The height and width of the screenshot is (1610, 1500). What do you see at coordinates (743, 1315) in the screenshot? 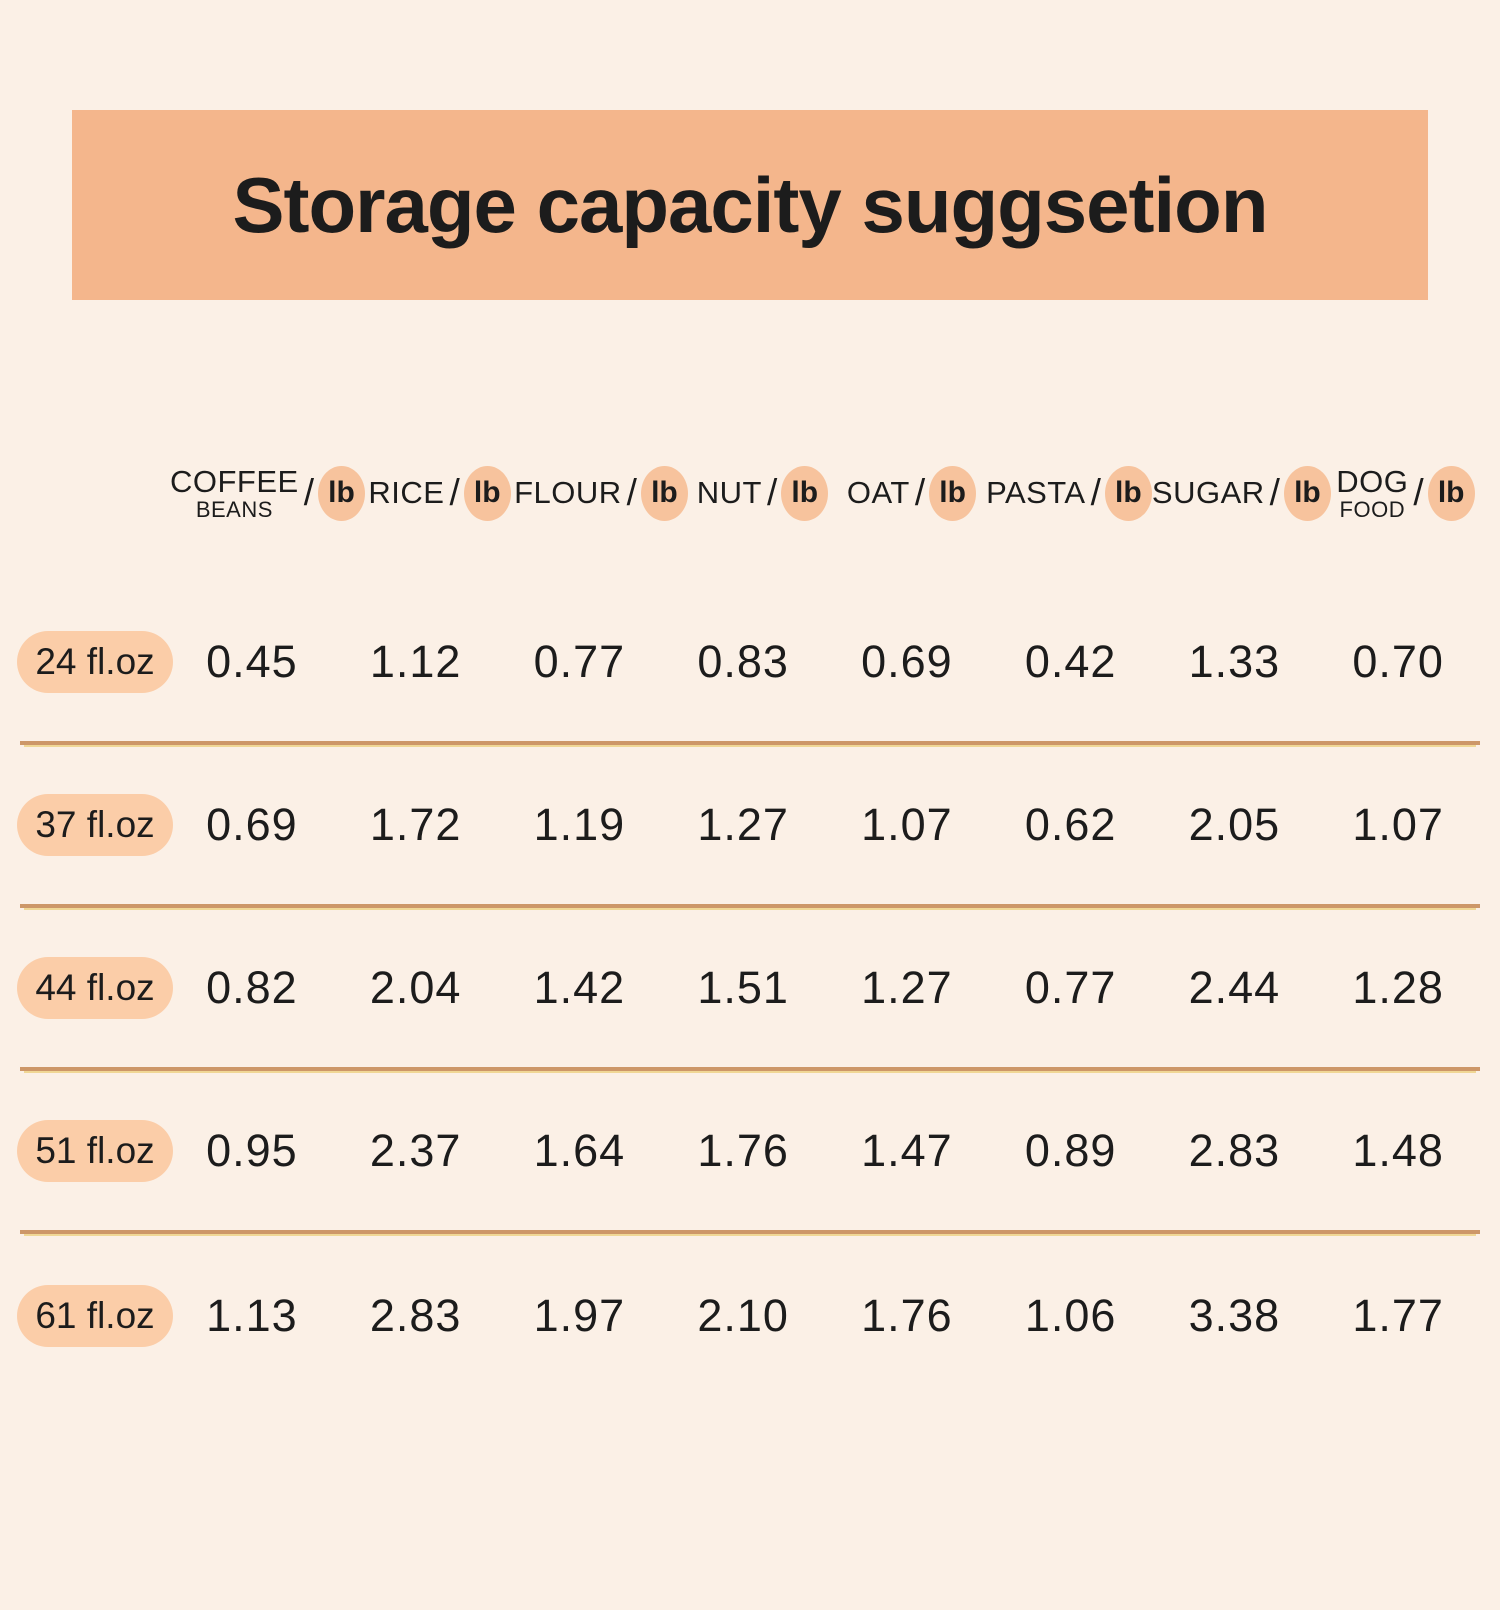
I see `value-cell: 2.10` at bounding box center [743, 1315].